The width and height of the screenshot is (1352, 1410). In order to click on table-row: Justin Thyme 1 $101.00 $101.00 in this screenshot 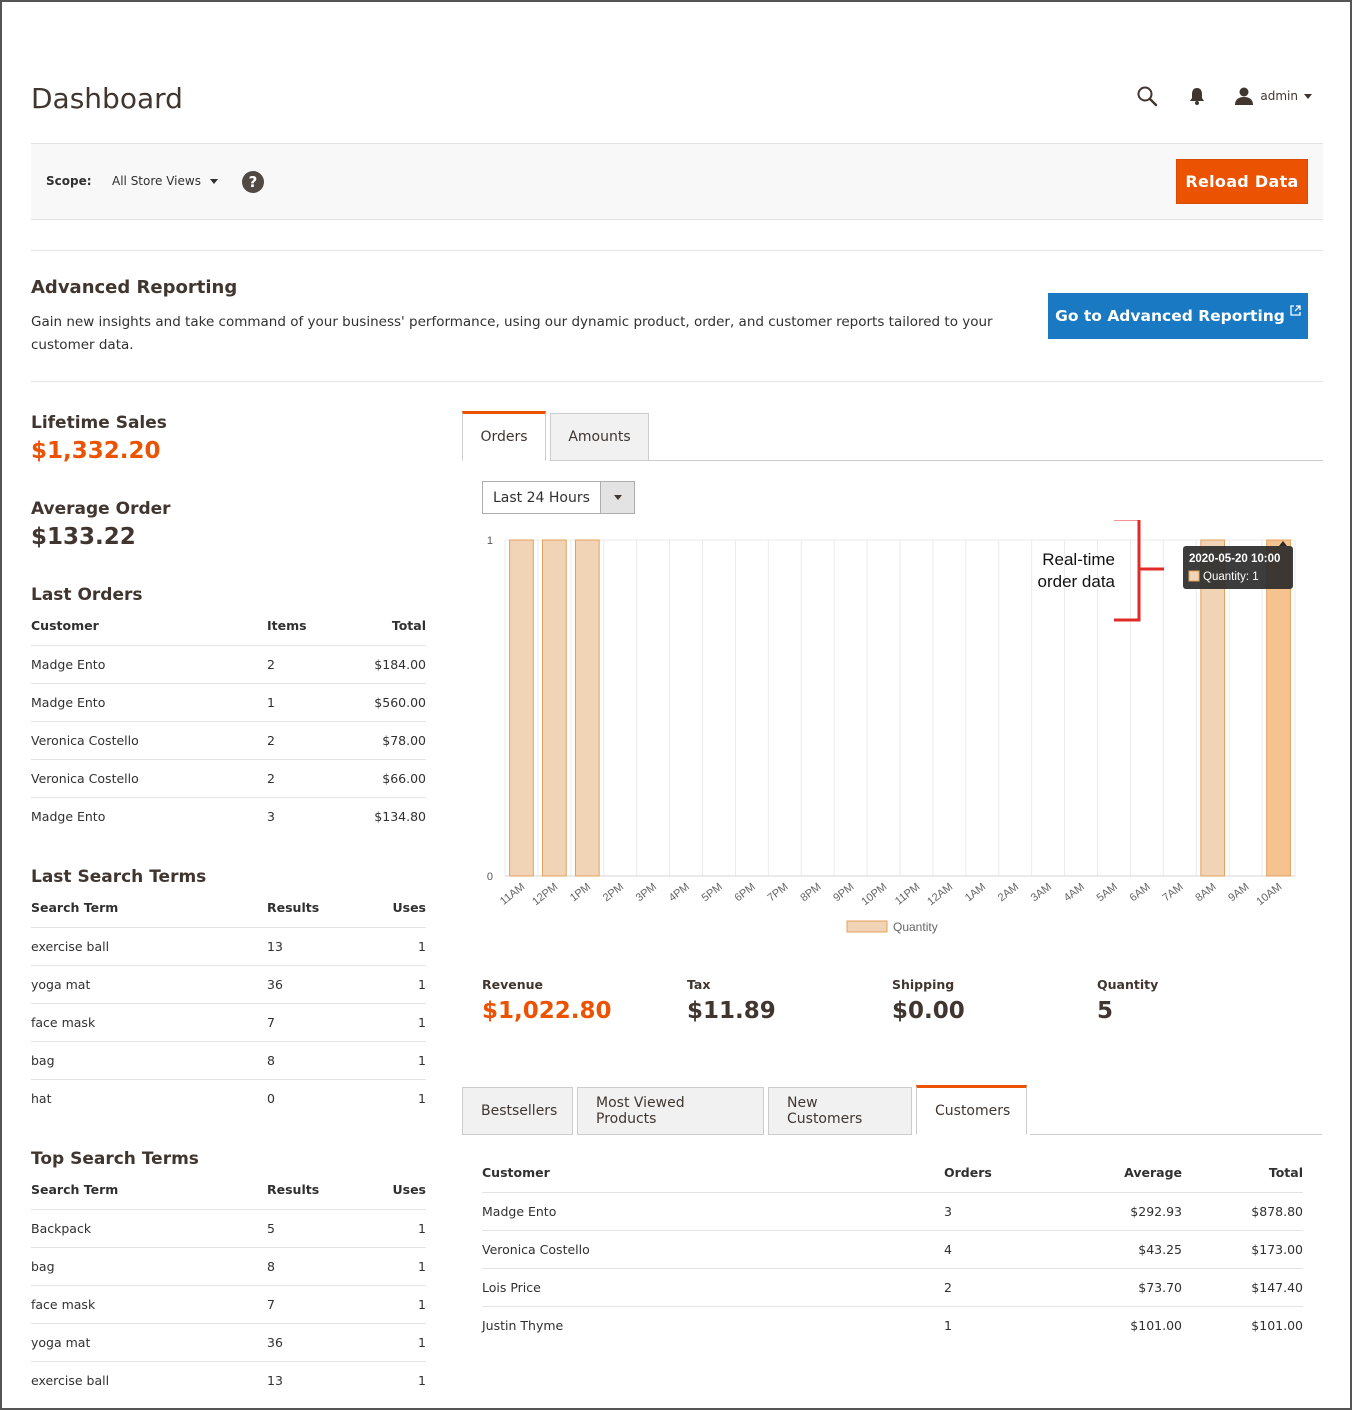, I will do `click(892, 1325)`.